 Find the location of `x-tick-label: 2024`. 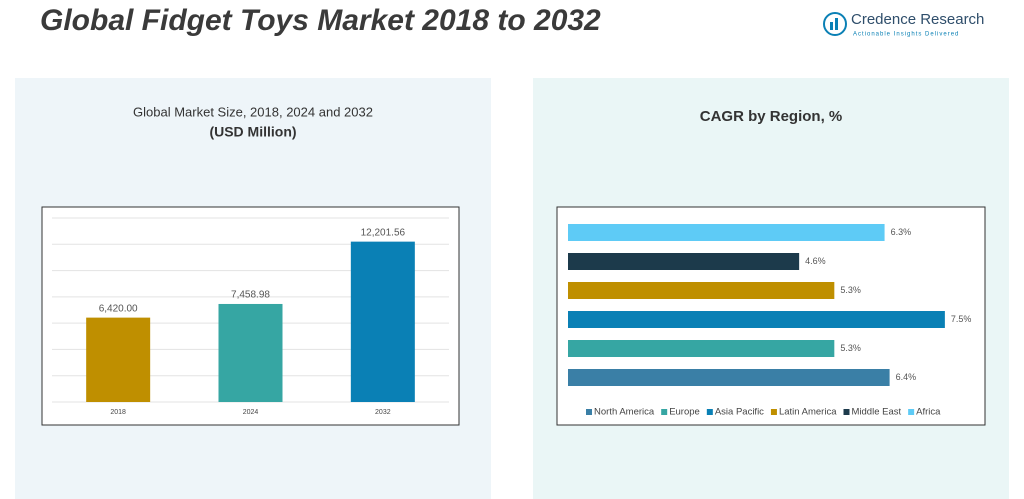

x-tick-label: 2024 is located at coordinates (251, 412).